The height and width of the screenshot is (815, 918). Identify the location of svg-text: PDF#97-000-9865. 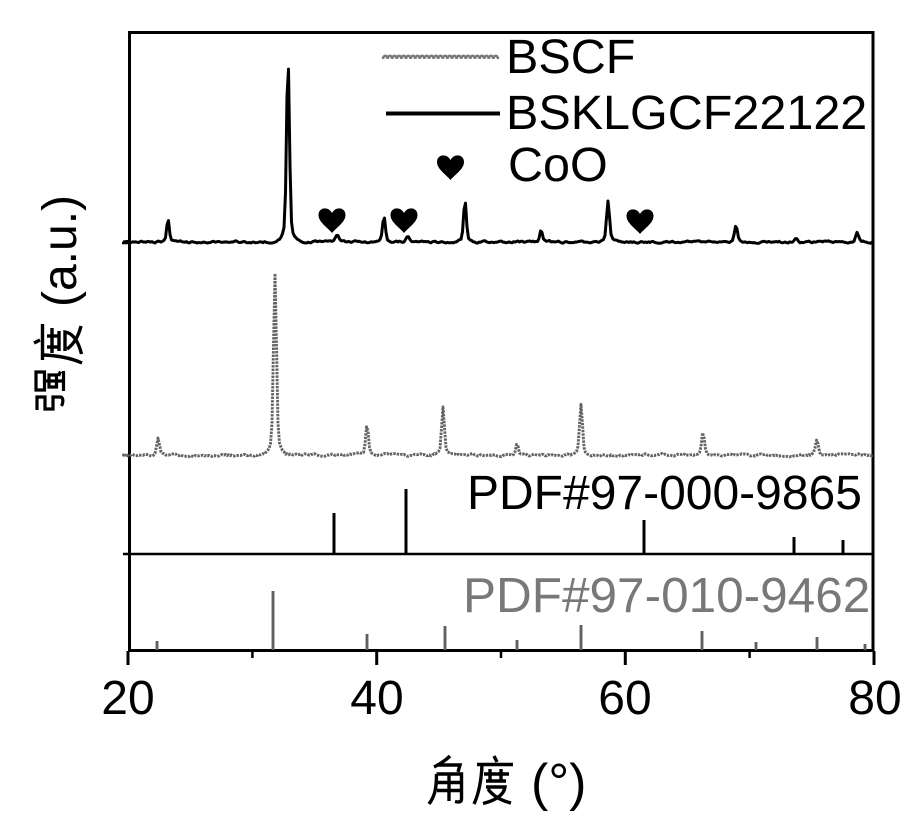
(664, 493).